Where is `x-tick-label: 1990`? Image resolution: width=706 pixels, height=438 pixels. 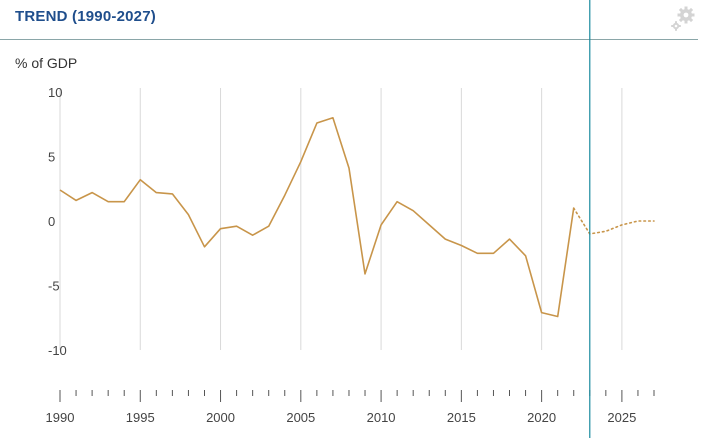 x-tick-label: 1990 is located at coordinates (60, 417).